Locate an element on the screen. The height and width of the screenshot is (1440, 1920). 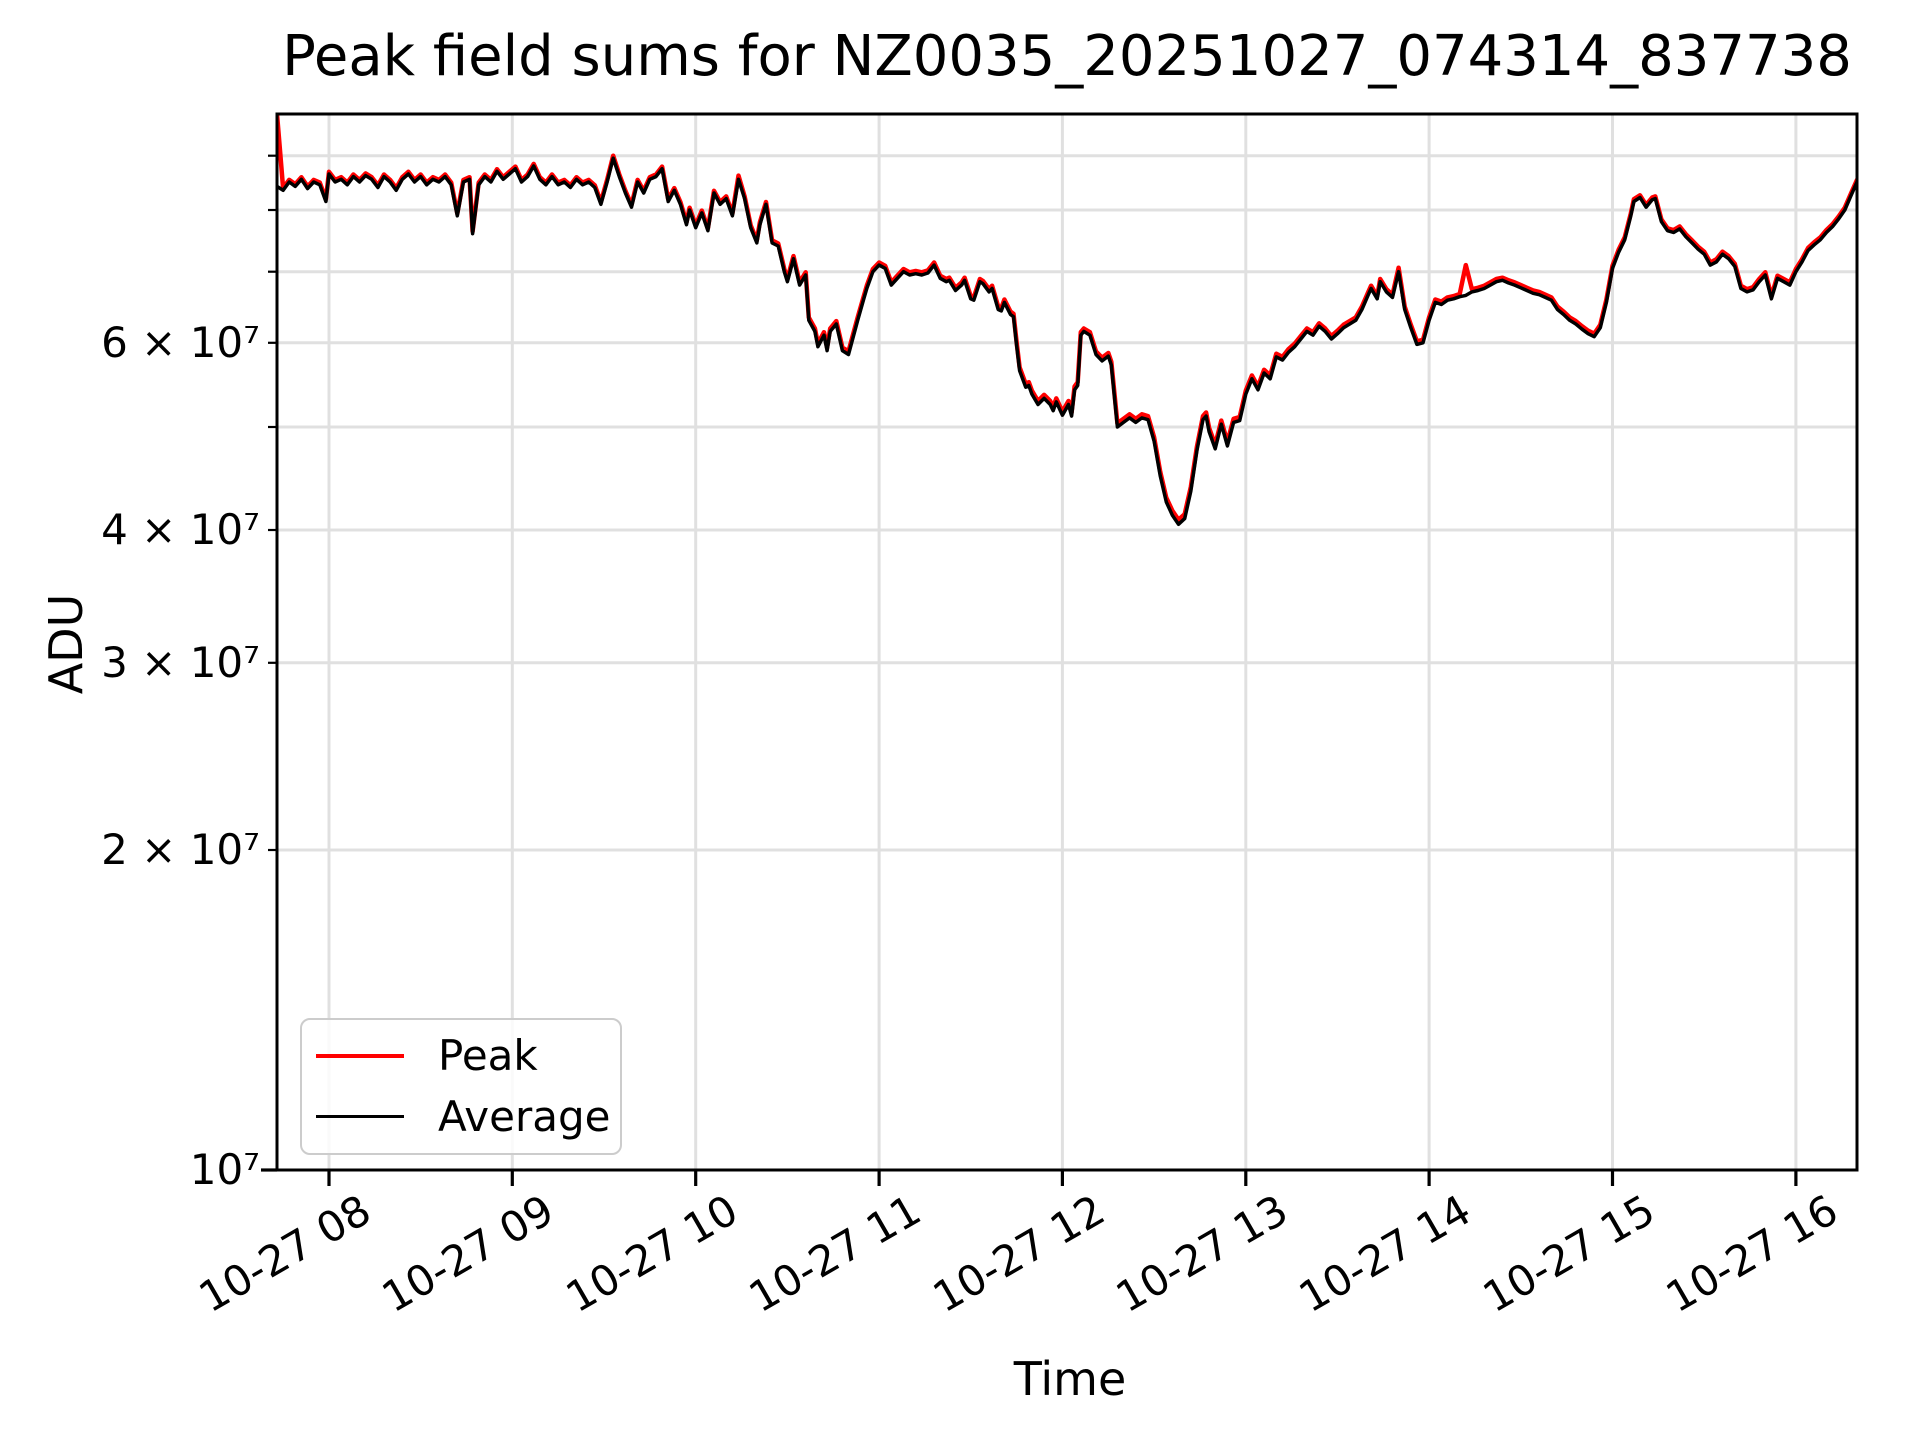
legend-row: Peak is located at coordinates (463, 1056).